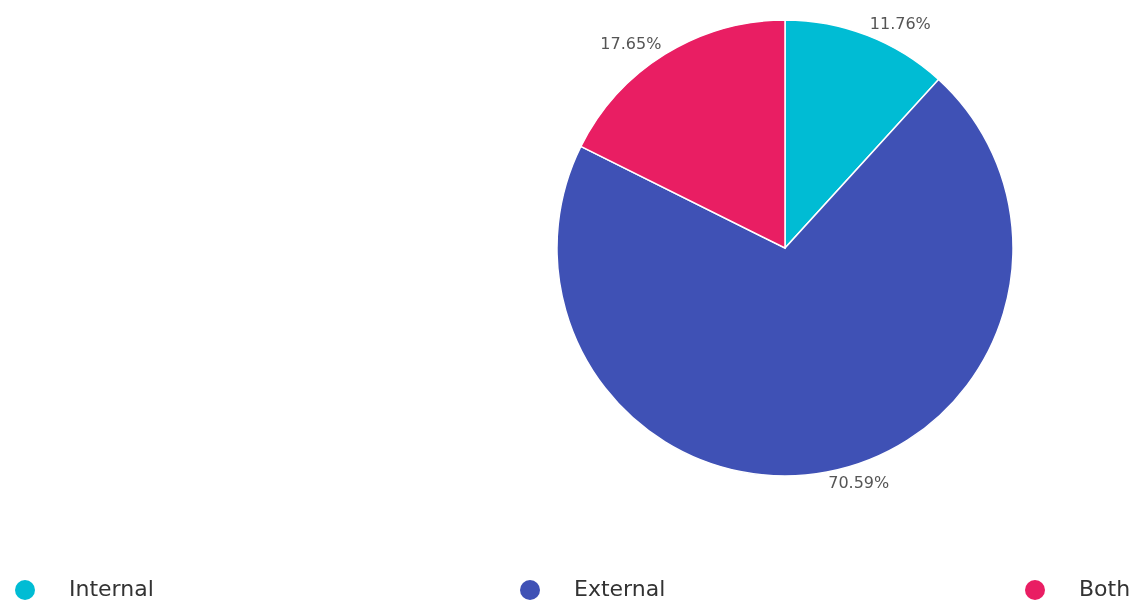 The image size is (1148, 604). I want to click on legend-label: Both, so click(1105, 588).